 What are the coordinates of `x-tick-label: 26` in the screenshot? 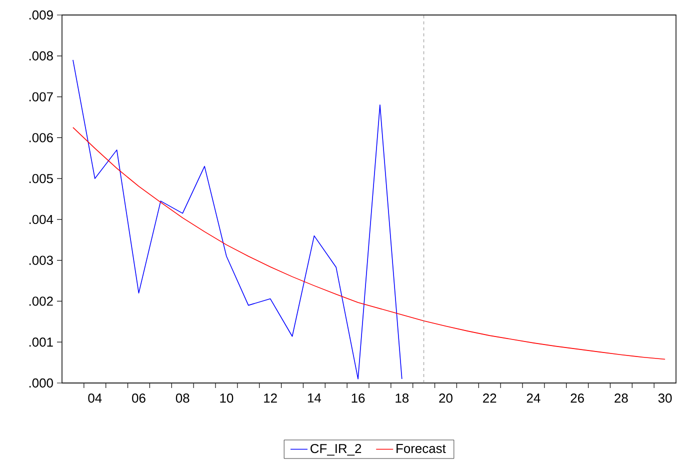 It's located at (577, 398).